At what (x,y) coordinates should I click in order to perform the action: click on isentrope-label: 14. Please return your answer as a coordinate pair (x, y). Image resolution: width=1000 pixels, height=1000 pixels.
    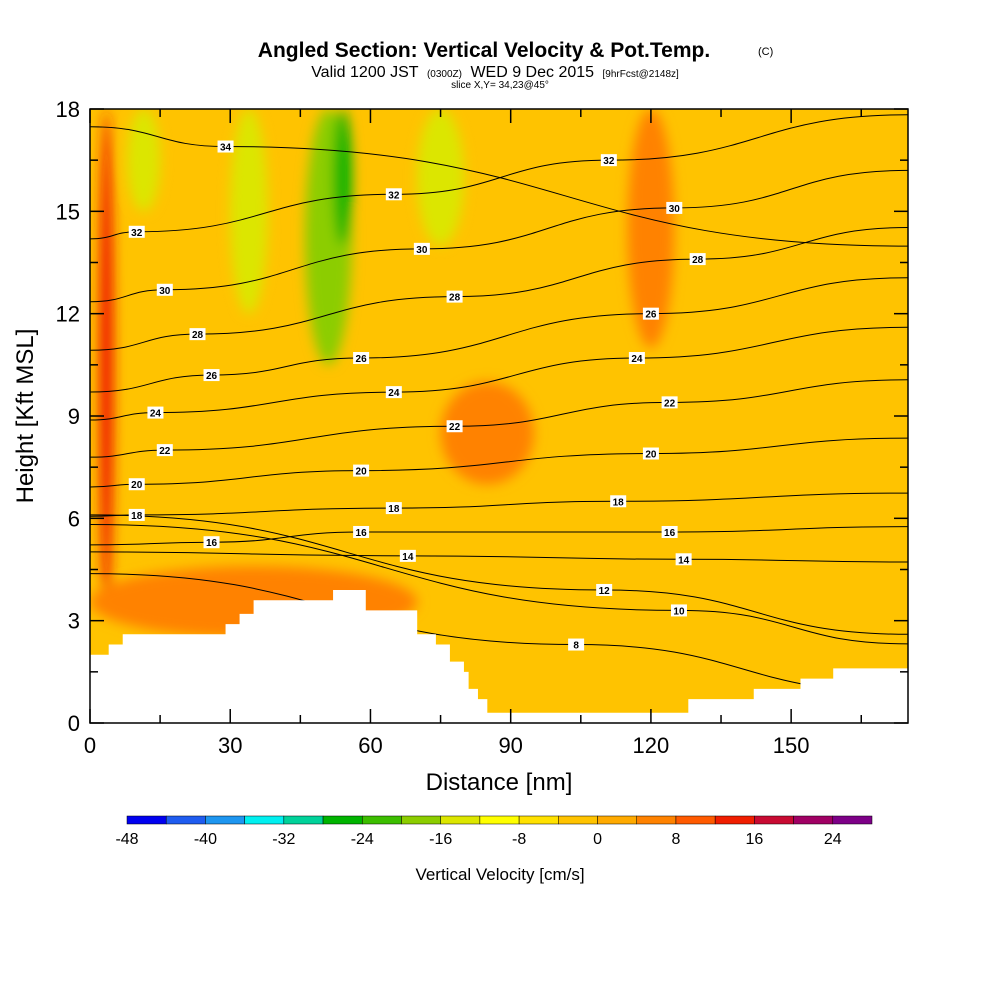
    Looking at the image, I should click on (408, 557).